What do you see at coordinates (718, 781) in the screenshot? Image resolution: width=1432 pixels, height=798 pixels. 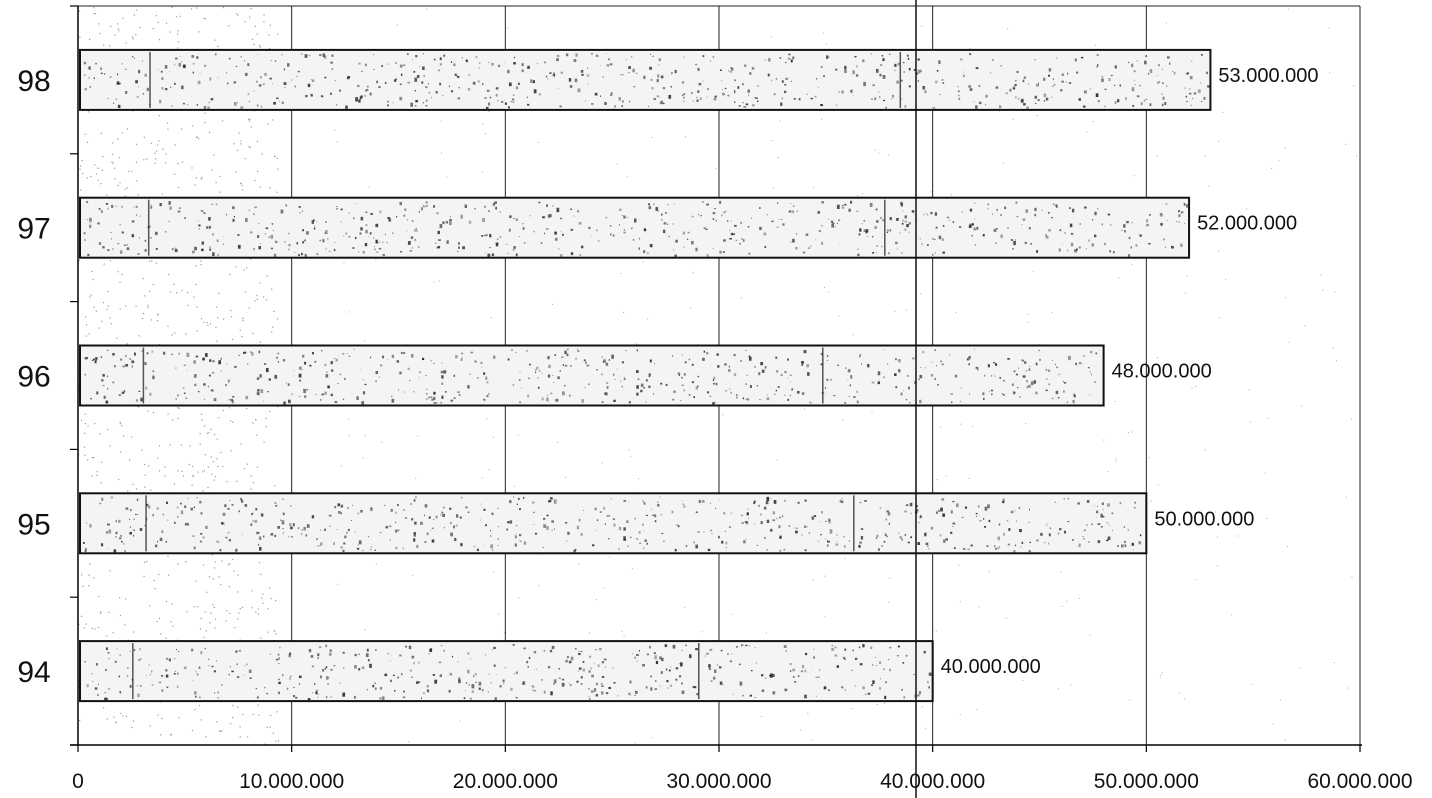 I see `x-tick-label: 30.000.000` at bounding box center [718, 781].